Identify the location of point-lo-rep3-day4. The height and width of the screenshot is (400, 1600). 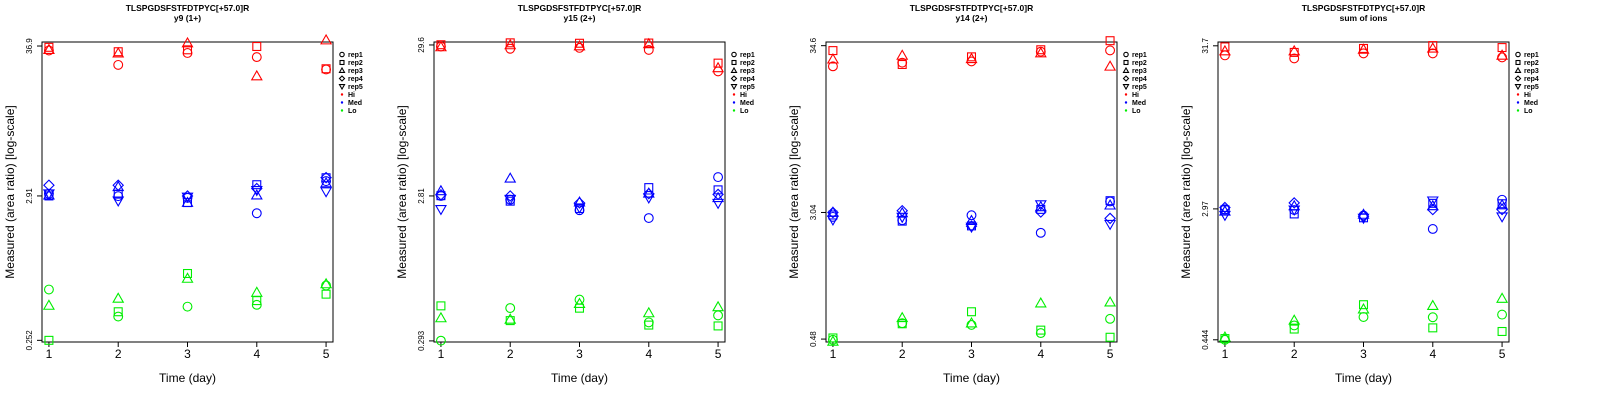
(1432, 304).